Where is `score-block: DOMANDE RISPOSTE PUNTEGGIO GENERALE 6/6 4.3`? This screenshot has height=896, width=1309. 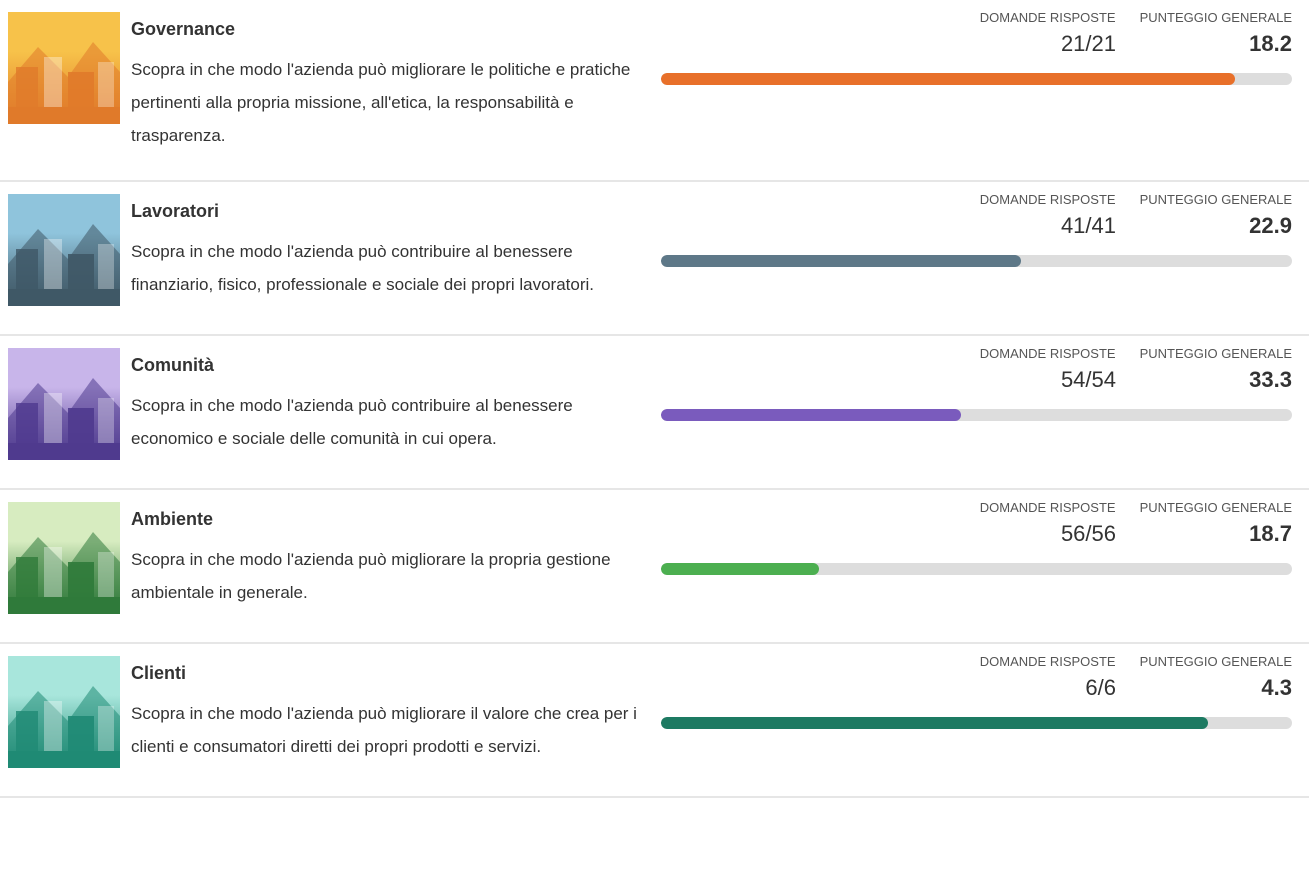
score-block: DOMANDE RISPOSTE PUNTEGGIO GENERALE 6/6 4.3 is located at coordinates (976, 691).